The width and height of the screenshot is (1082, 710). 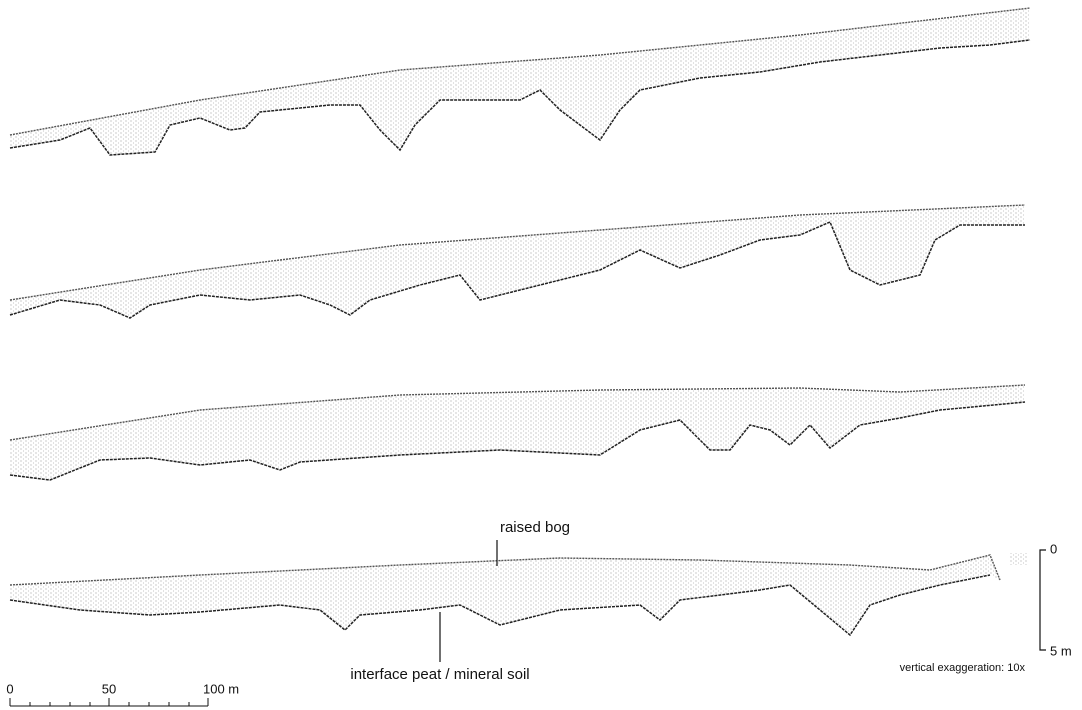 I want to click on scale-label: 100 m, so click(x=221, y=688).